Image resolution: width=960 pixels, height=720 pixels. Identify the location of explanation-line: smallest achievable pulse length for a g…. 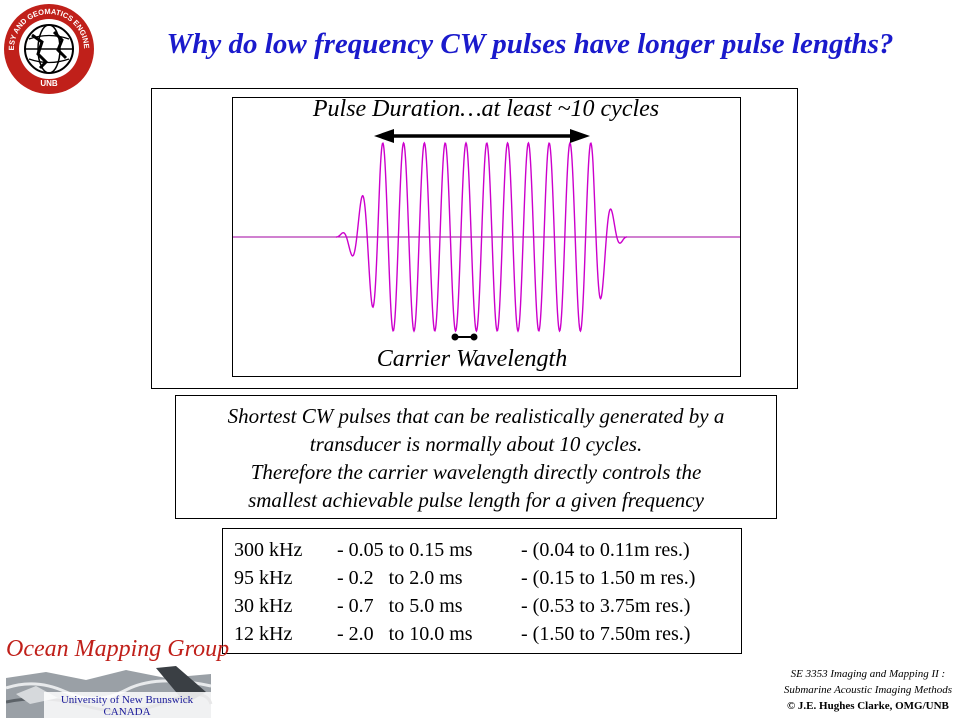
(476, 500).